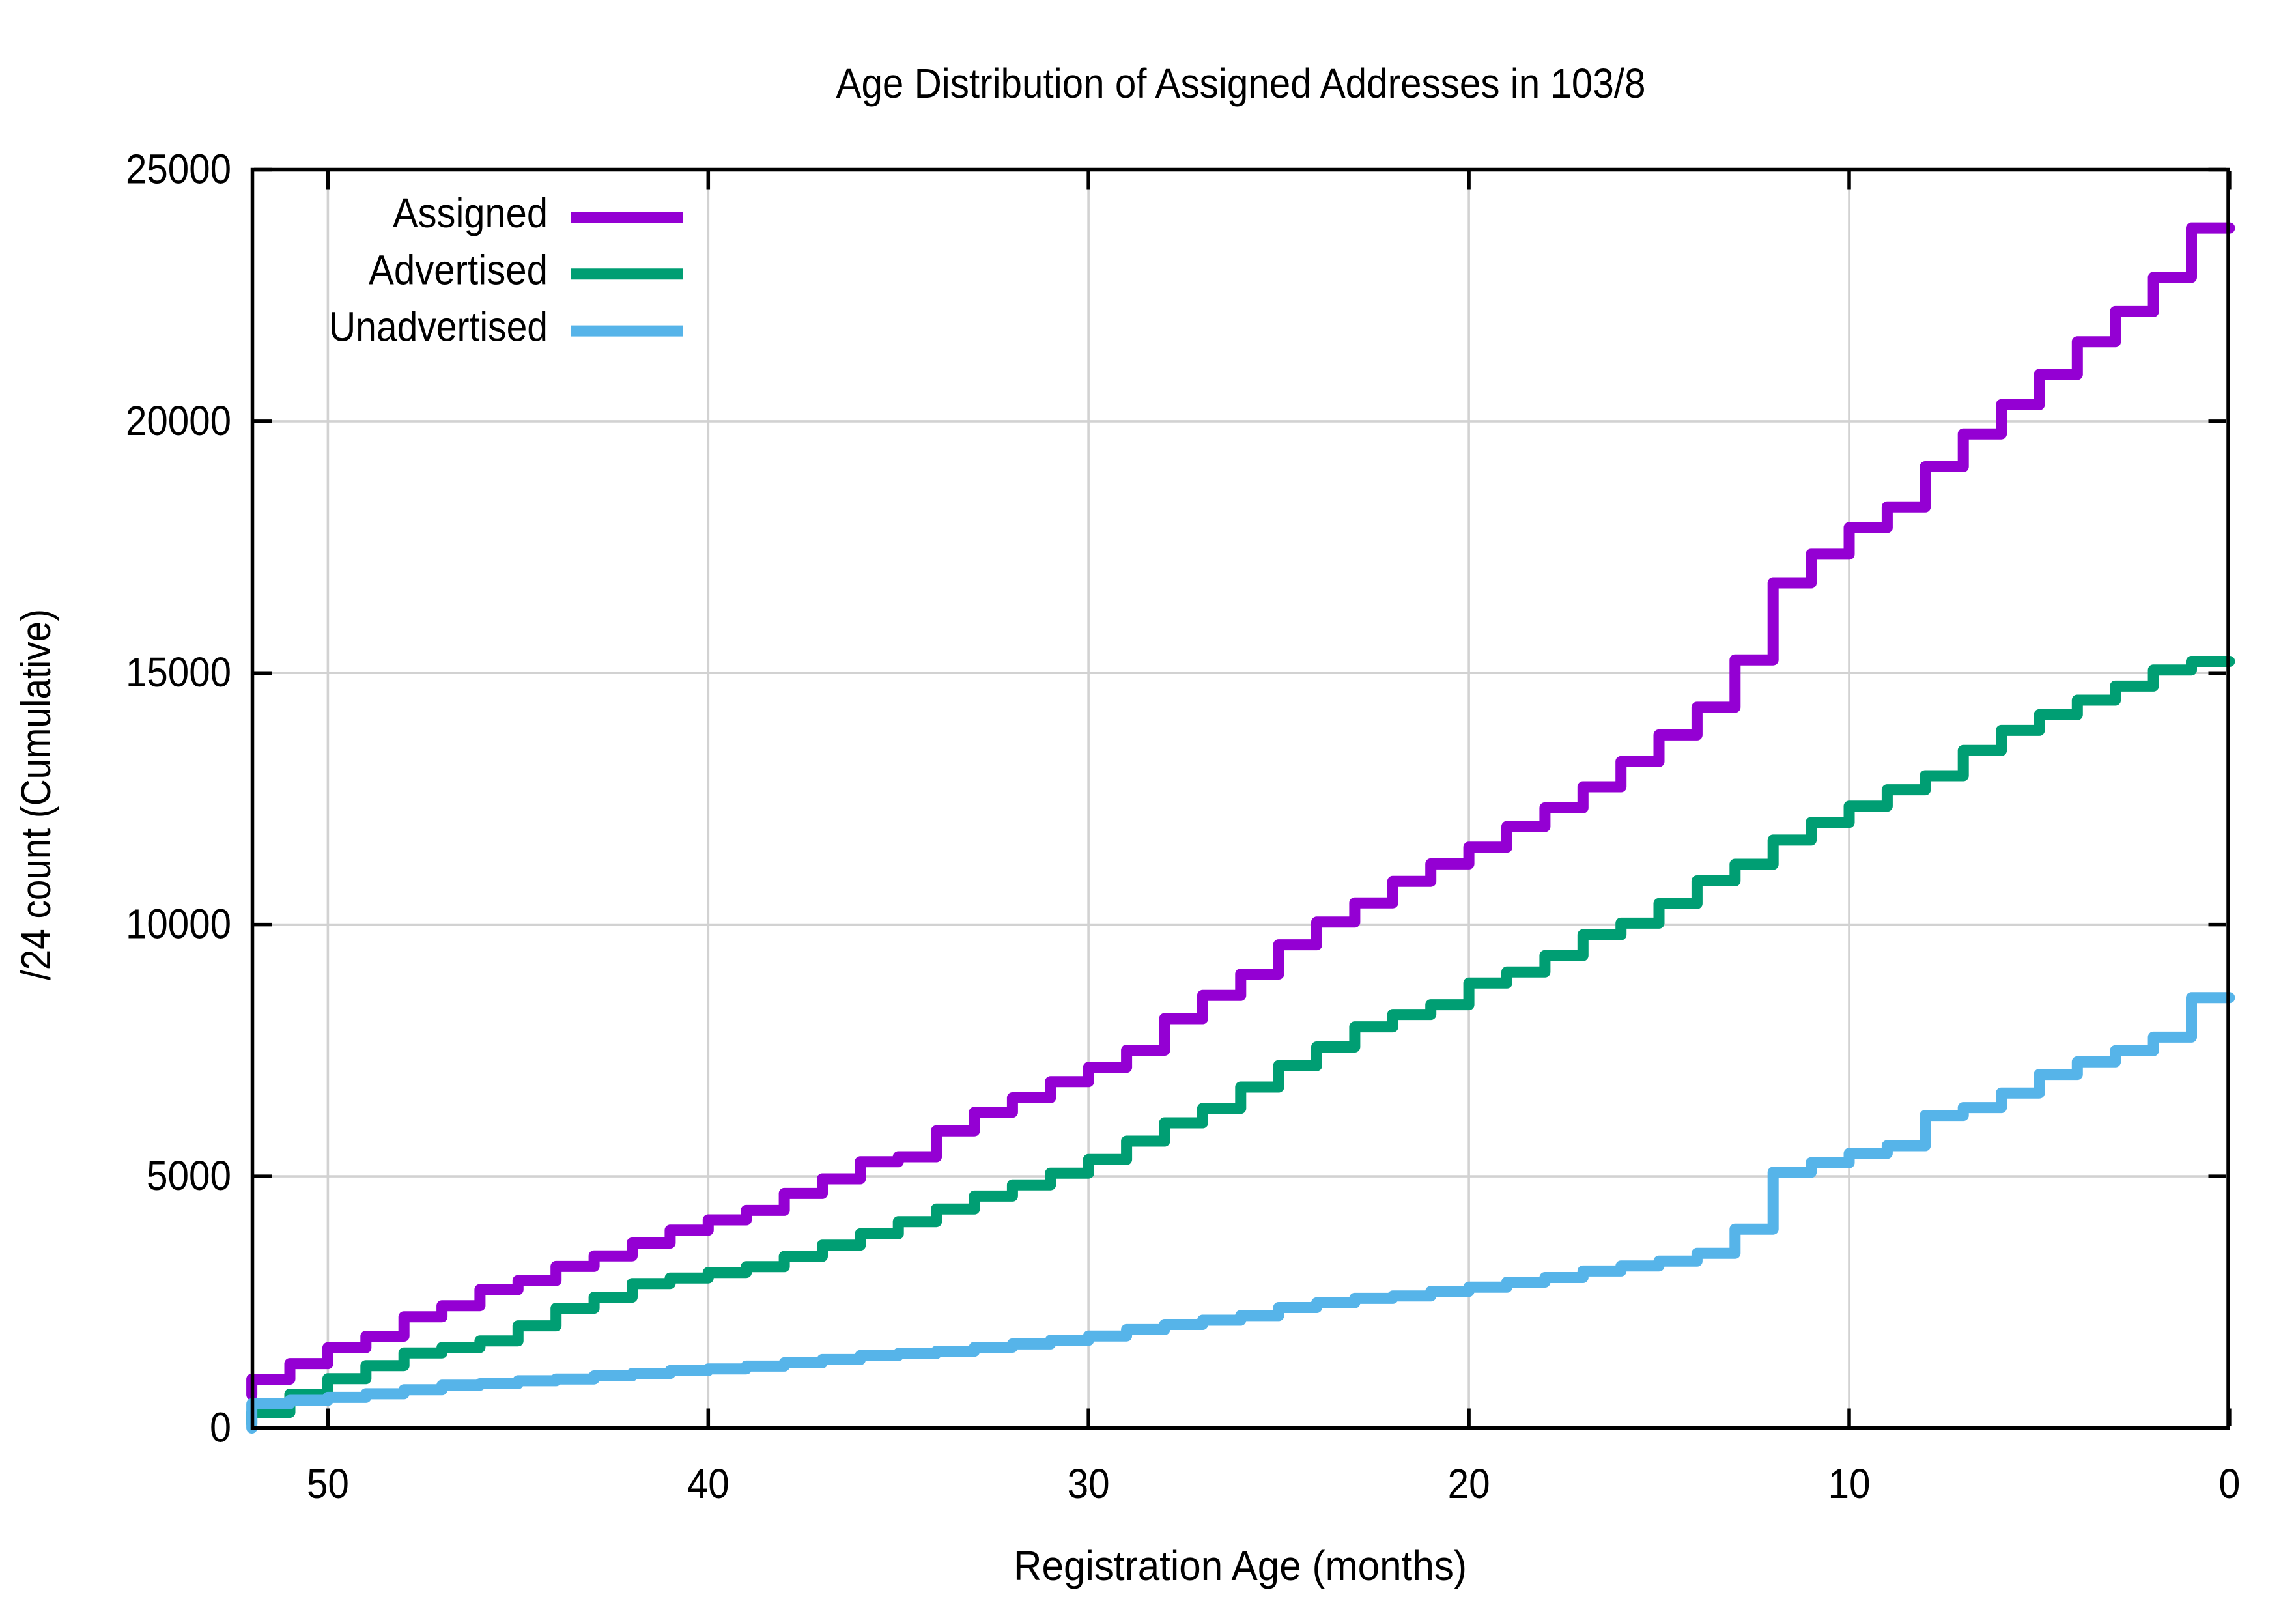  Describe the element at coordinates (328, 1483) in the screenshot. I see `svg-text: 50` at that location.